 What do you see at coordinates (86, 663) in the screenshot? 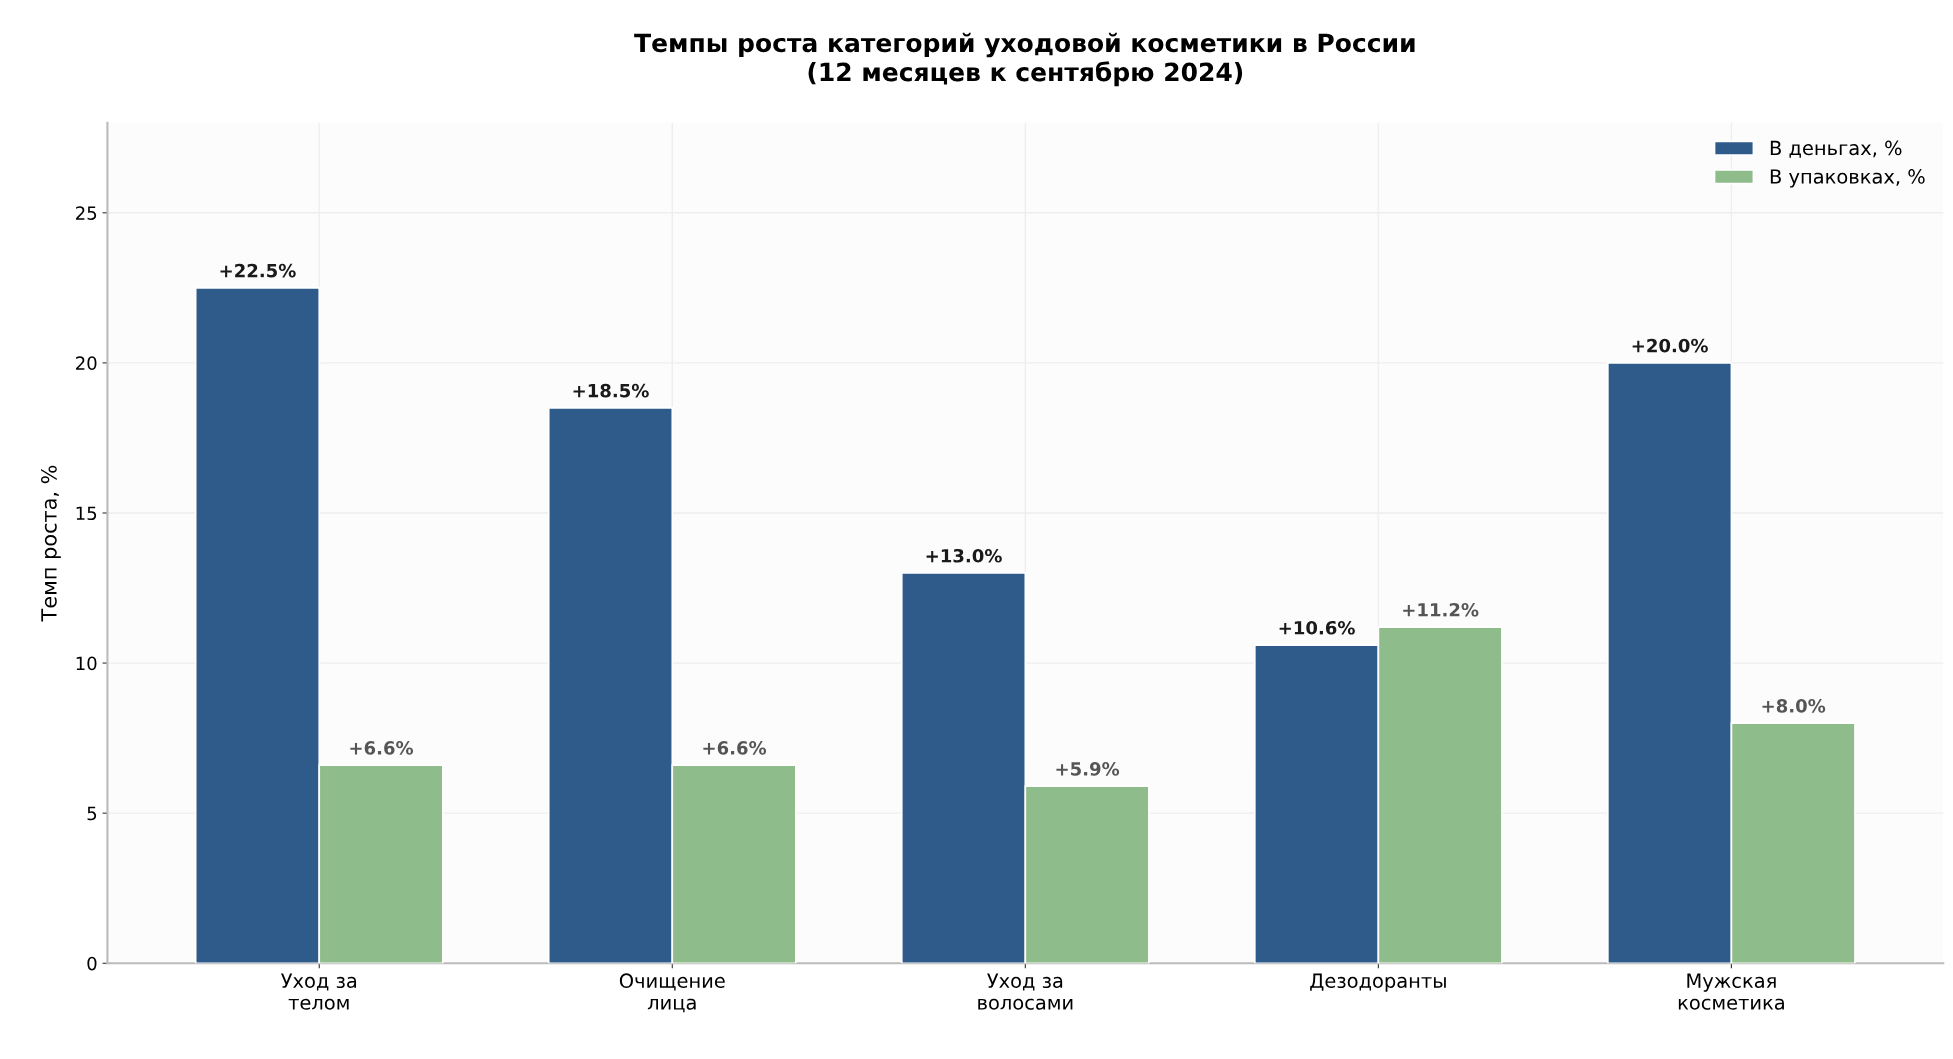
I see `y-tick-label: 10` at bounding box center [86, 663].